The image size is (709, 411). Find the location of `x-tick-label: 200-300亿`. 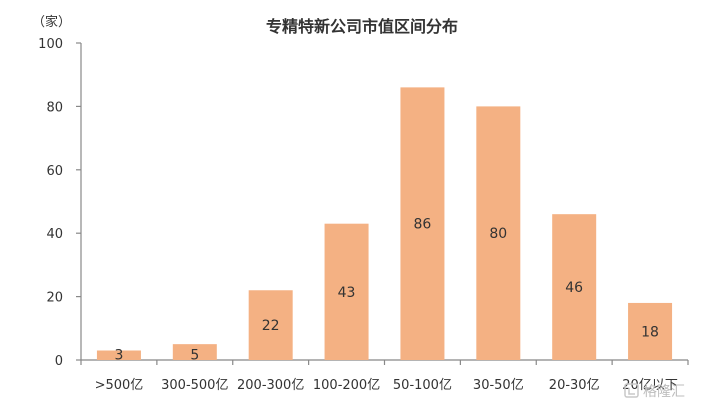

x-tick-label: 200-300亿 is located at coordinates (270, 385).